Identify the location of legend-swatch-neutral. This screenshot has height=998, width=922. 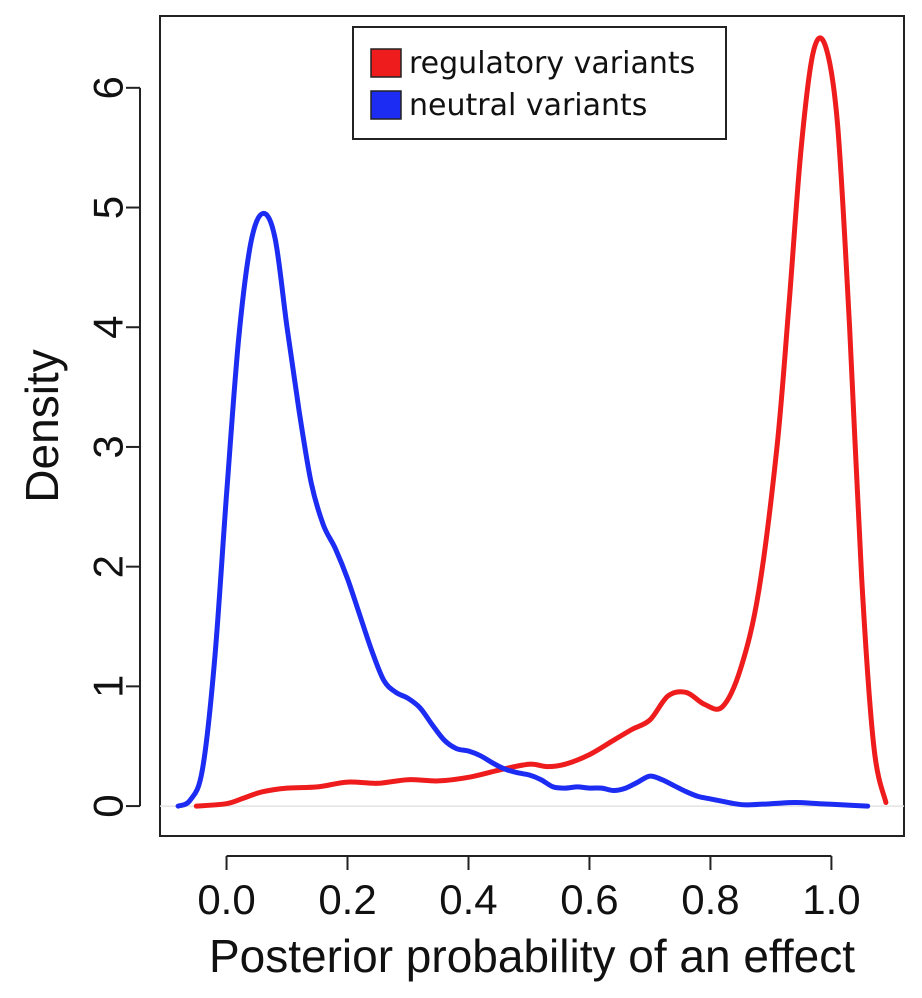
(386, 105).